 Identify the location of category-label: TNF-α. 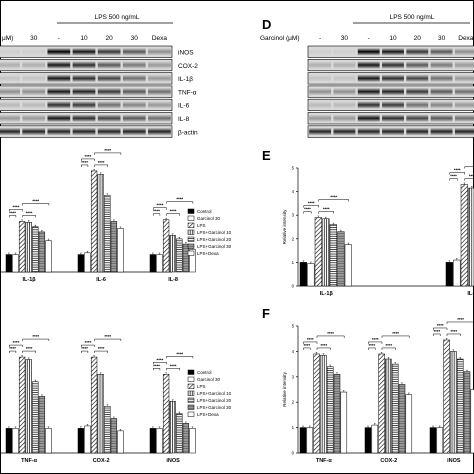
(324, 461).